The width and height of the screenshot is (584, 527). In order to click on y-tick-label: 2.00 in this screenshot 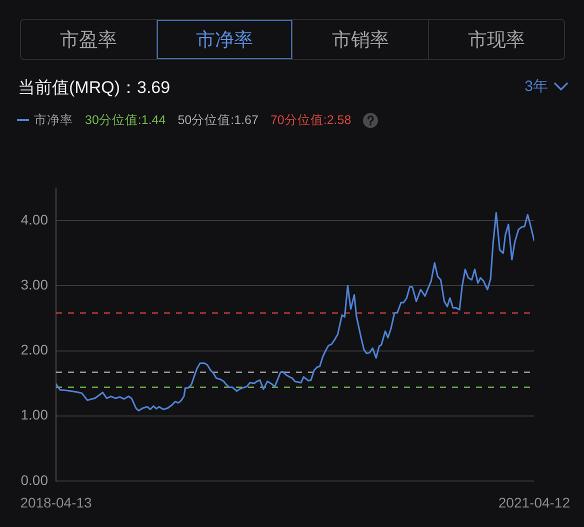, I will do `click(34, 350)`.